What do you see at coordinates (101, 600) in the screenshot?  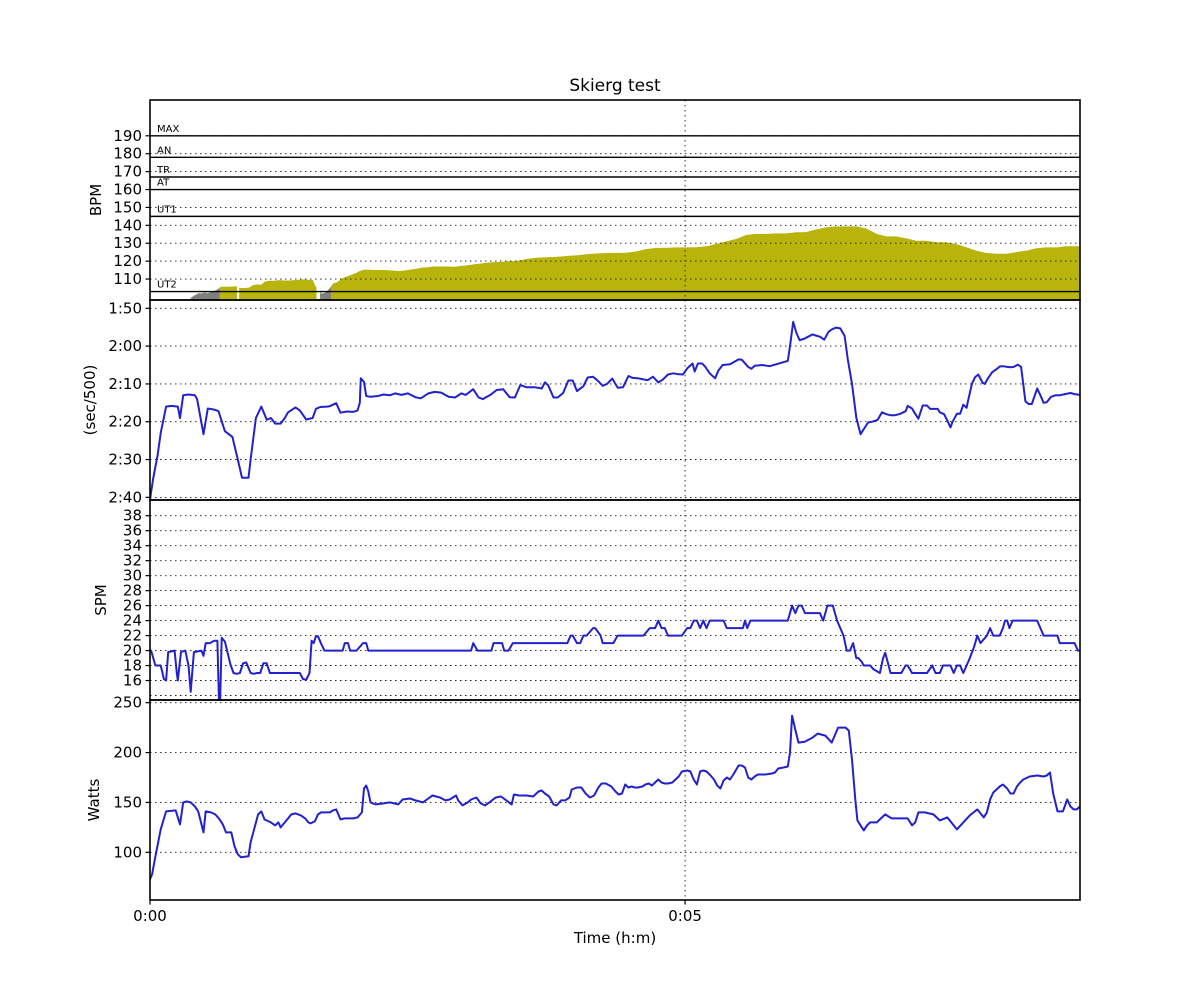 I see `spm-axis-label: SPM` at bounding box center [101, 600].